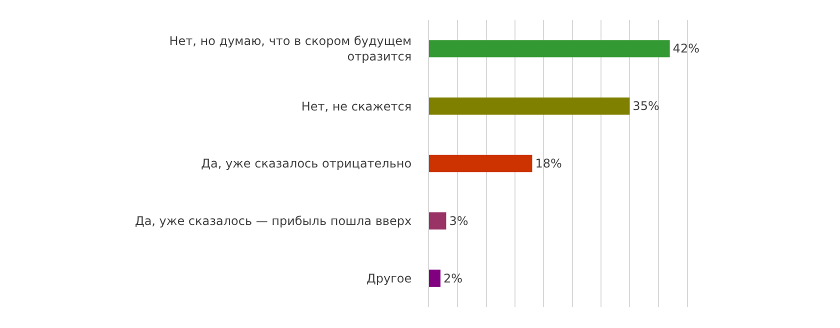 The height and width of the screenshot is (328, 840). What do you see at coordinates (458, 221) in the screenshot?
I see `data-label: 3%` at bounding box center [458, 221].